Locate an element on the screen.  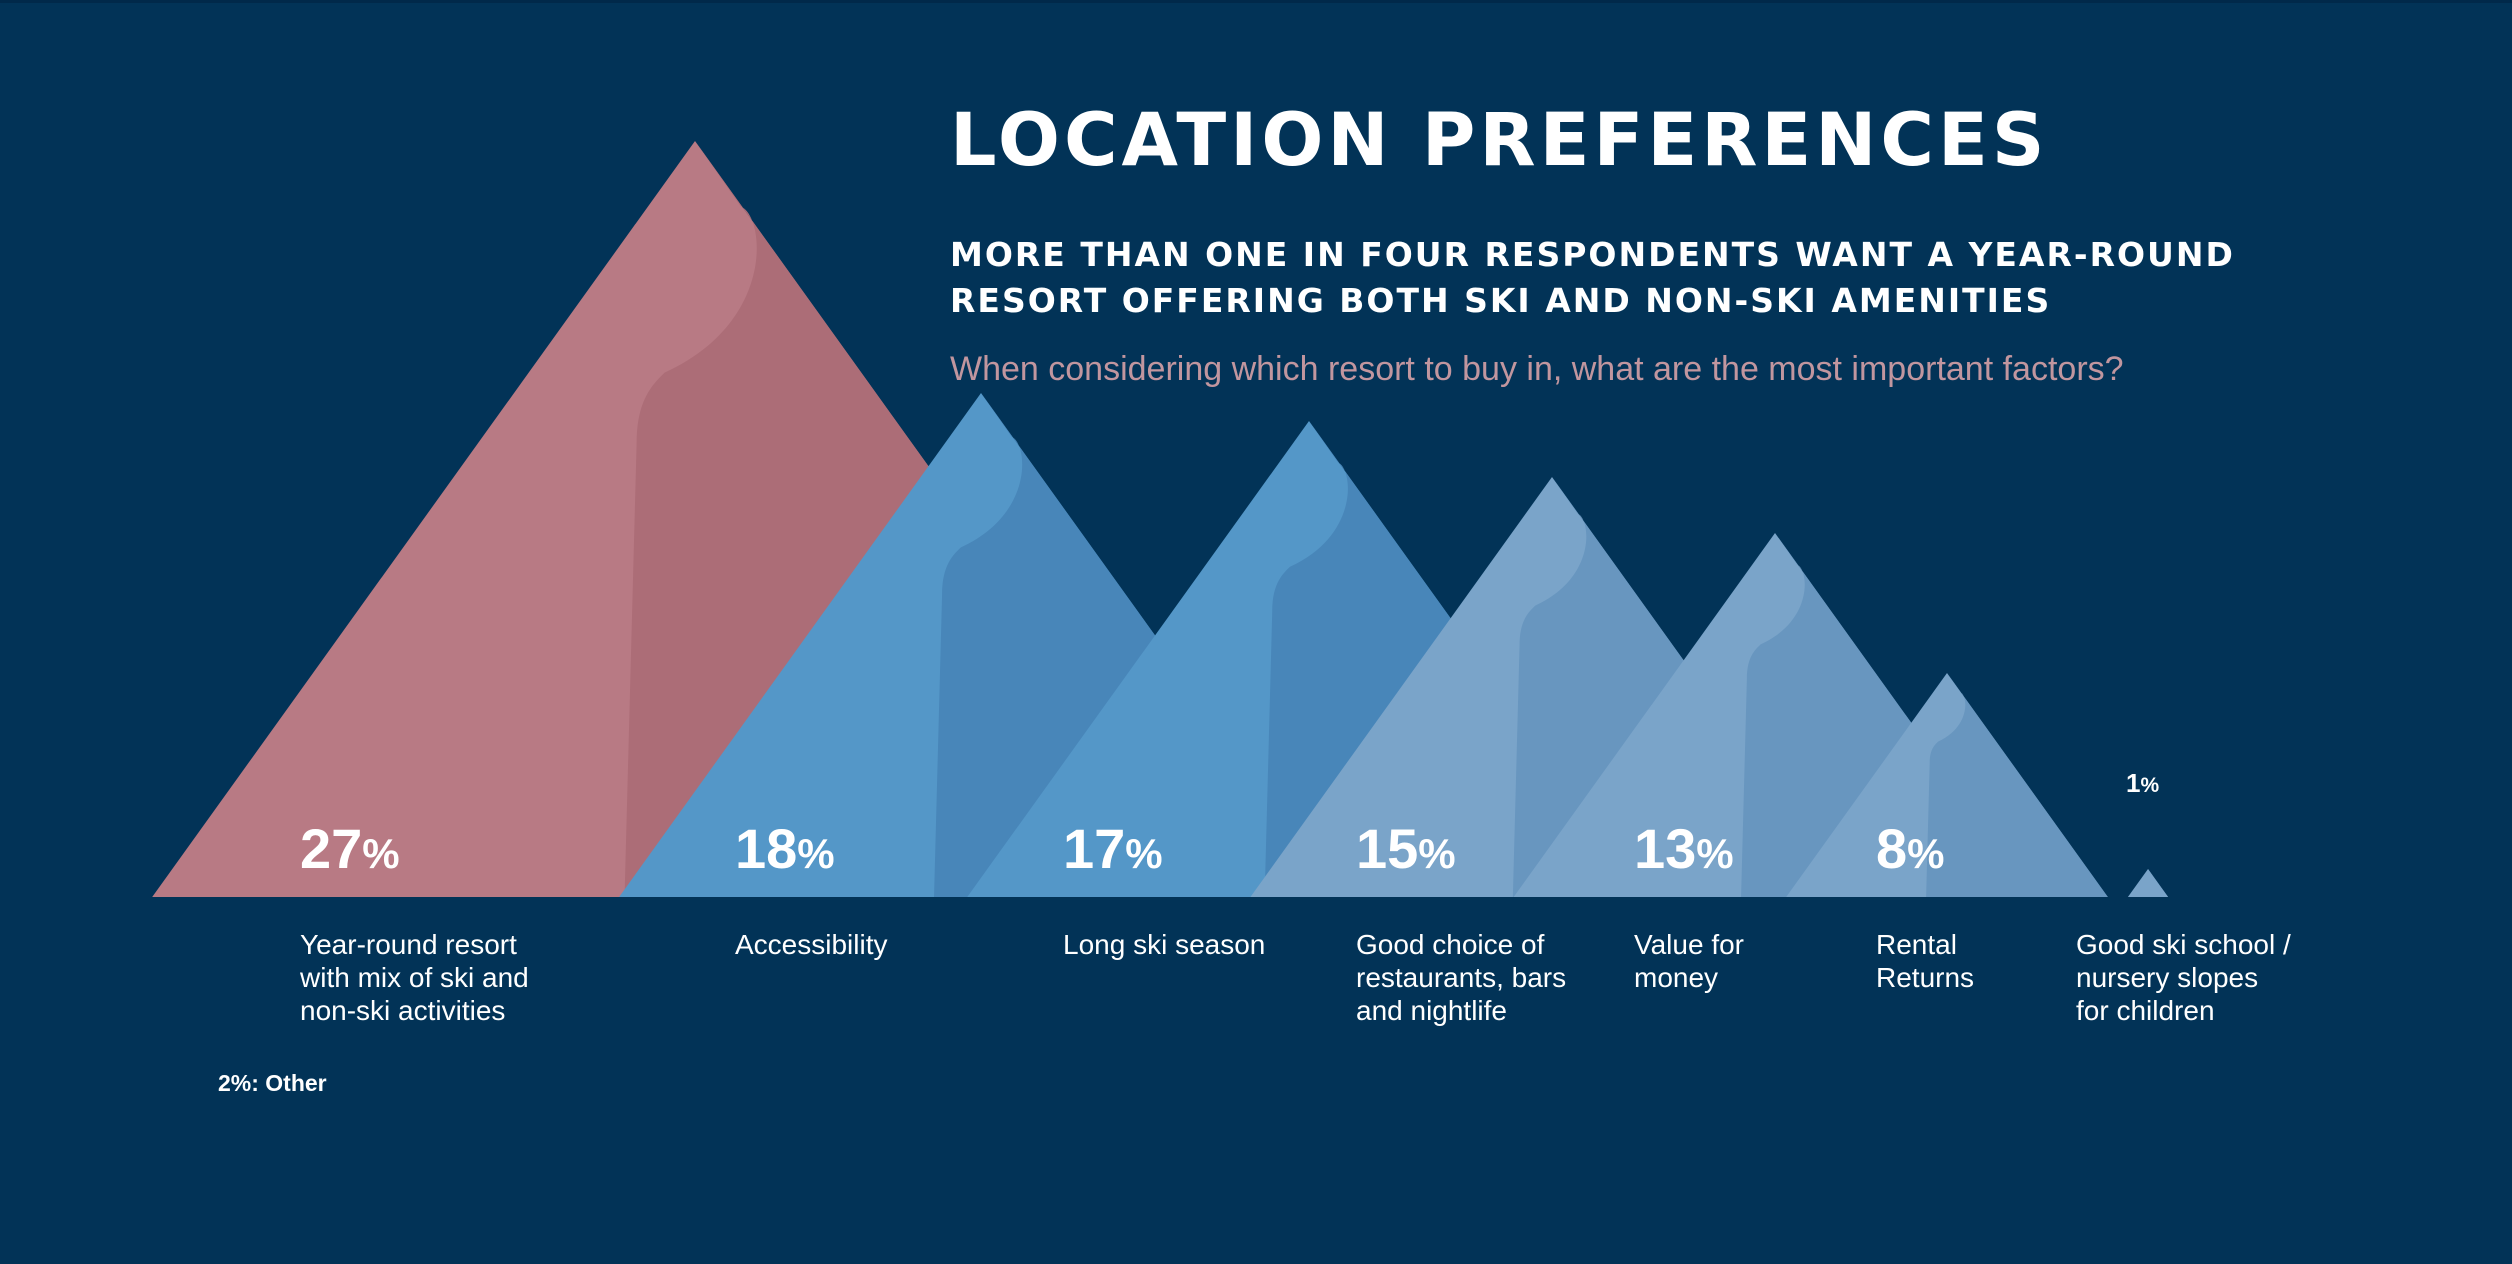
category-label-line: with mix of ski and is located at coordinates (414, 977).